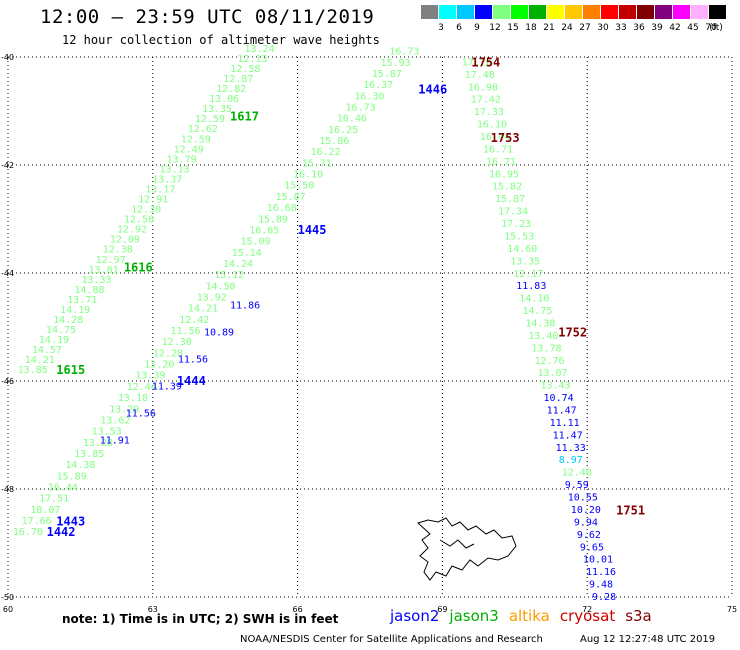 This screenshot has height=650, width=740. I want to click on satellite-name-s3a: s3a, so click(638, 616).